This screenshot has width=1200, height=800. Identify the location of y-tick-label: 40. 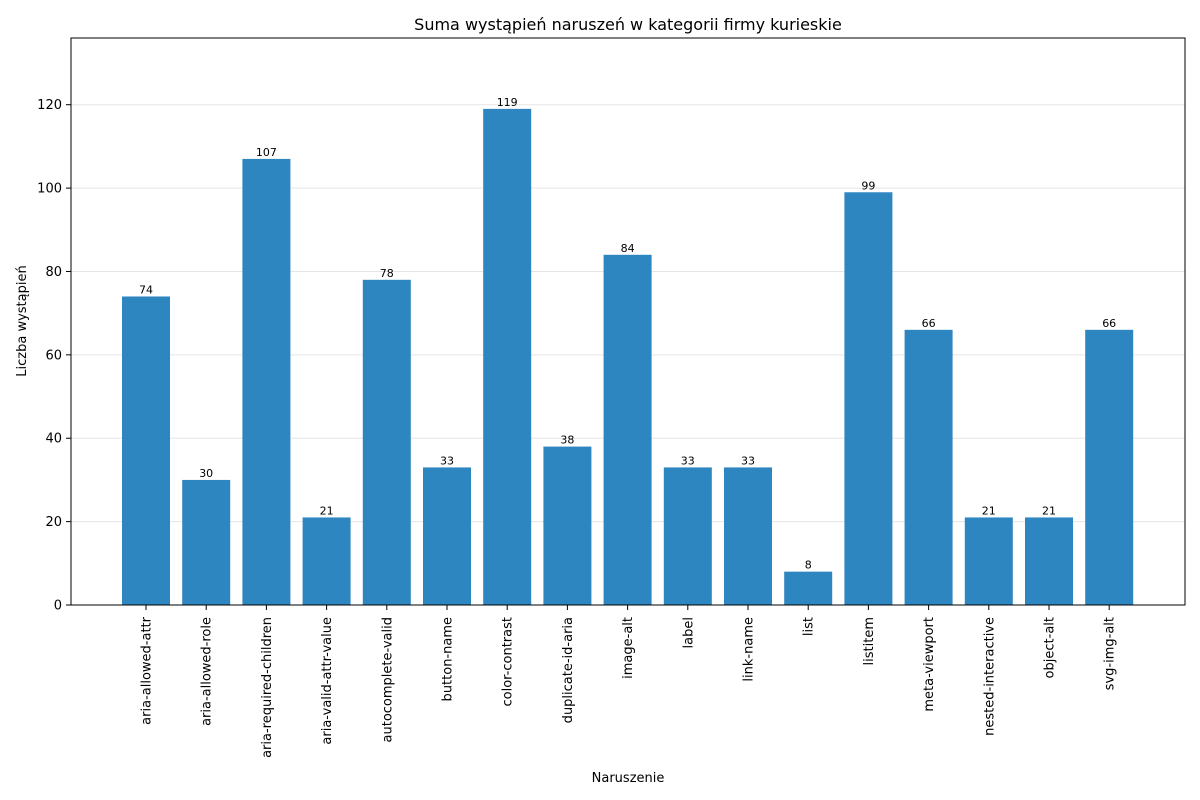
(53, 439).